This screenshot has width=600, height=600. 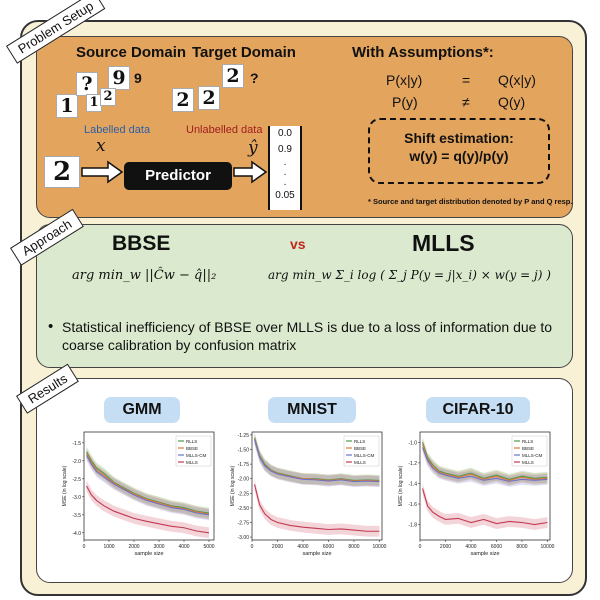 What do you see at coordinates (459, 156) in the screenshot?
I see `shift-estimation-formula: w(y) = q(y)/p(y)` at bounding box center [459, 156].